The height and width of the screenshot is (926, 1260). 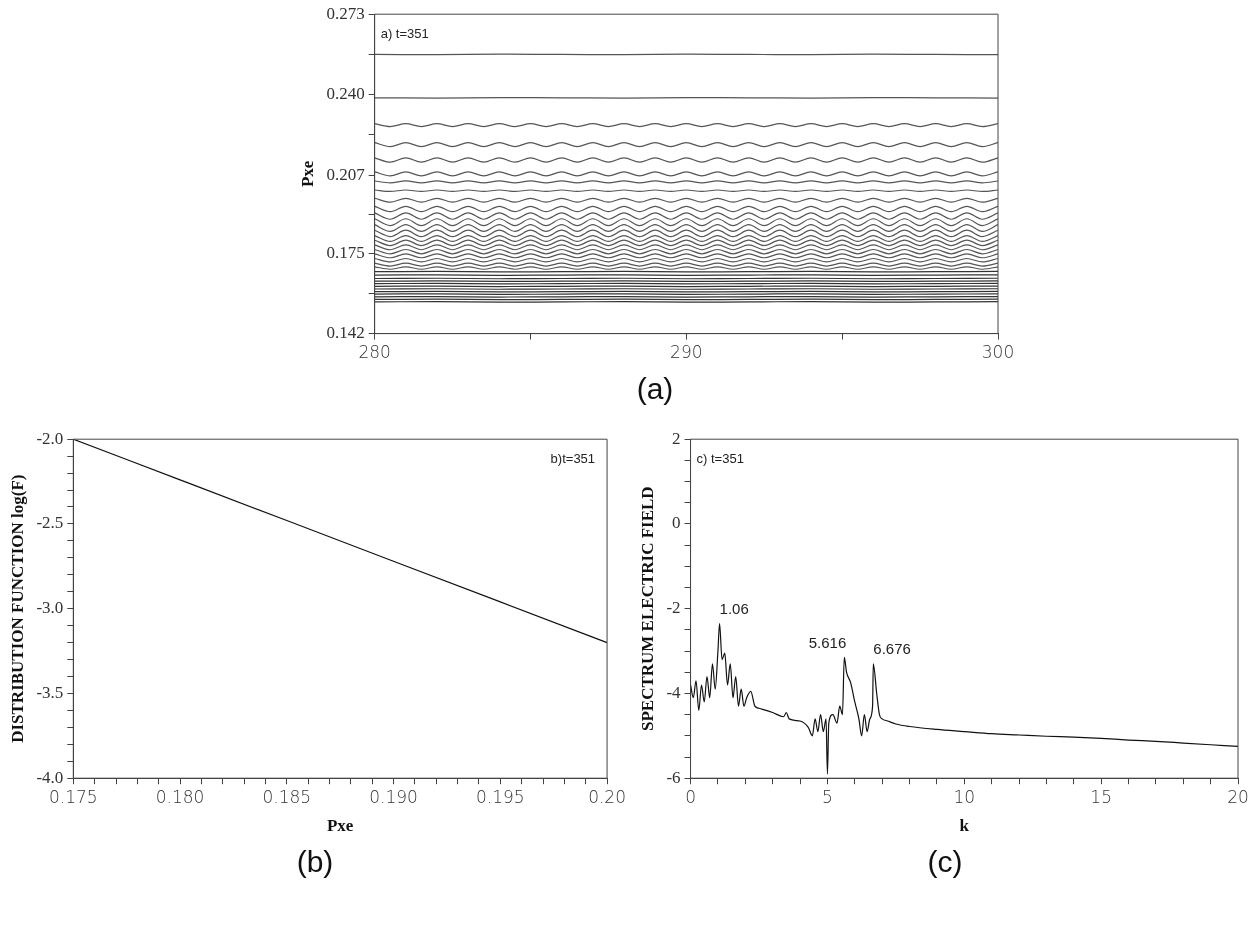 I want to click on y-tick-label: -6, so click(x=673, y=777).